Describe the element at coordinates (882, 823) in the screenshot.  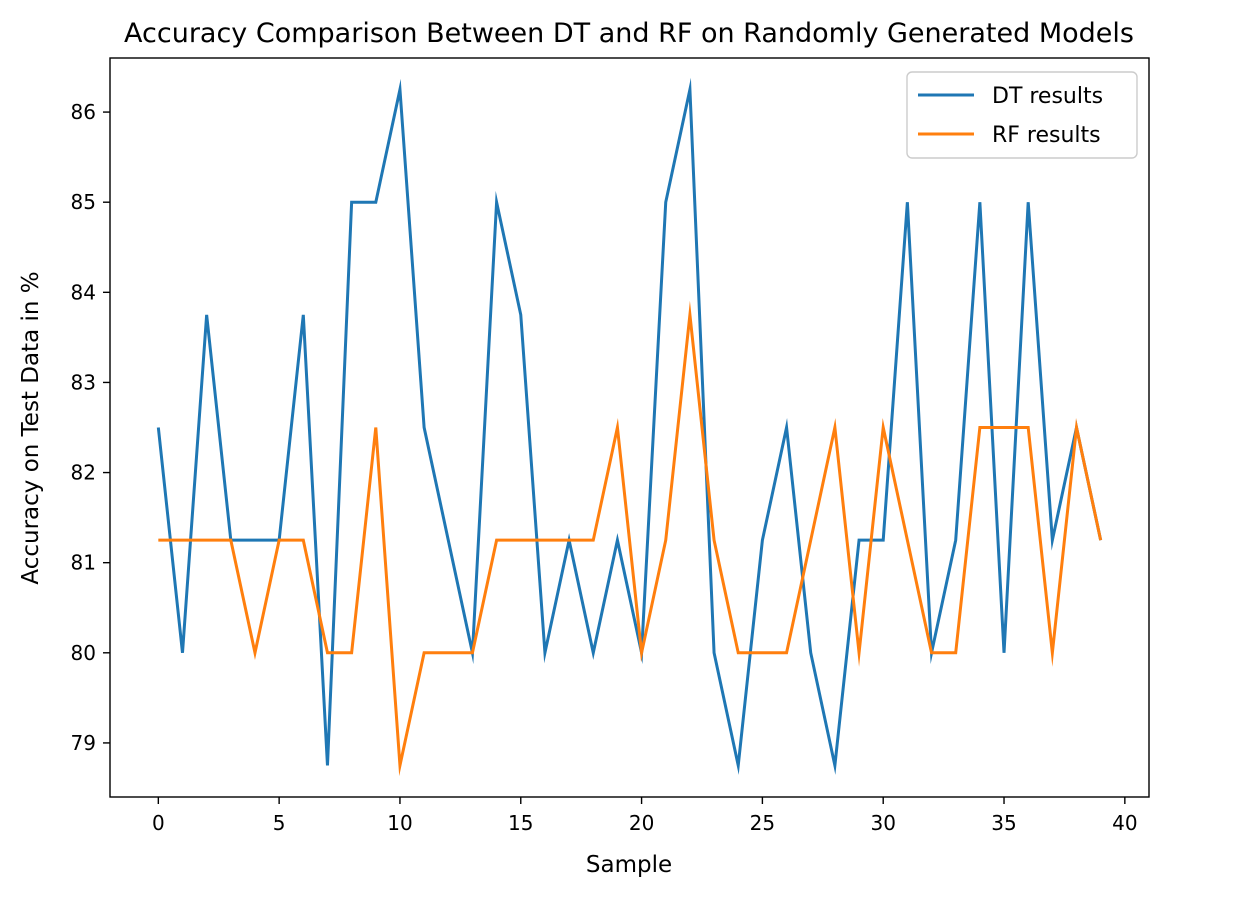
I see `x-tick-label: 30` at that location.